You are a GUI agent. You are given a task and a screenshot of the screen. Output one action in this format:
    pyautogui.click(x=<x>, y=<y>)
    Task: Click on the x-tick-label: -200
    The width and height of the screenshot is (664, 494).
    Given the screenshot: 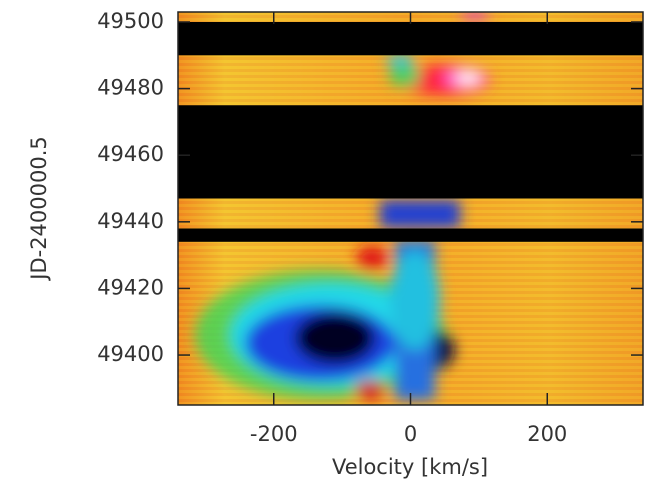 What is the action you would take?
    pyautogui.click(x=274, y=434)
    